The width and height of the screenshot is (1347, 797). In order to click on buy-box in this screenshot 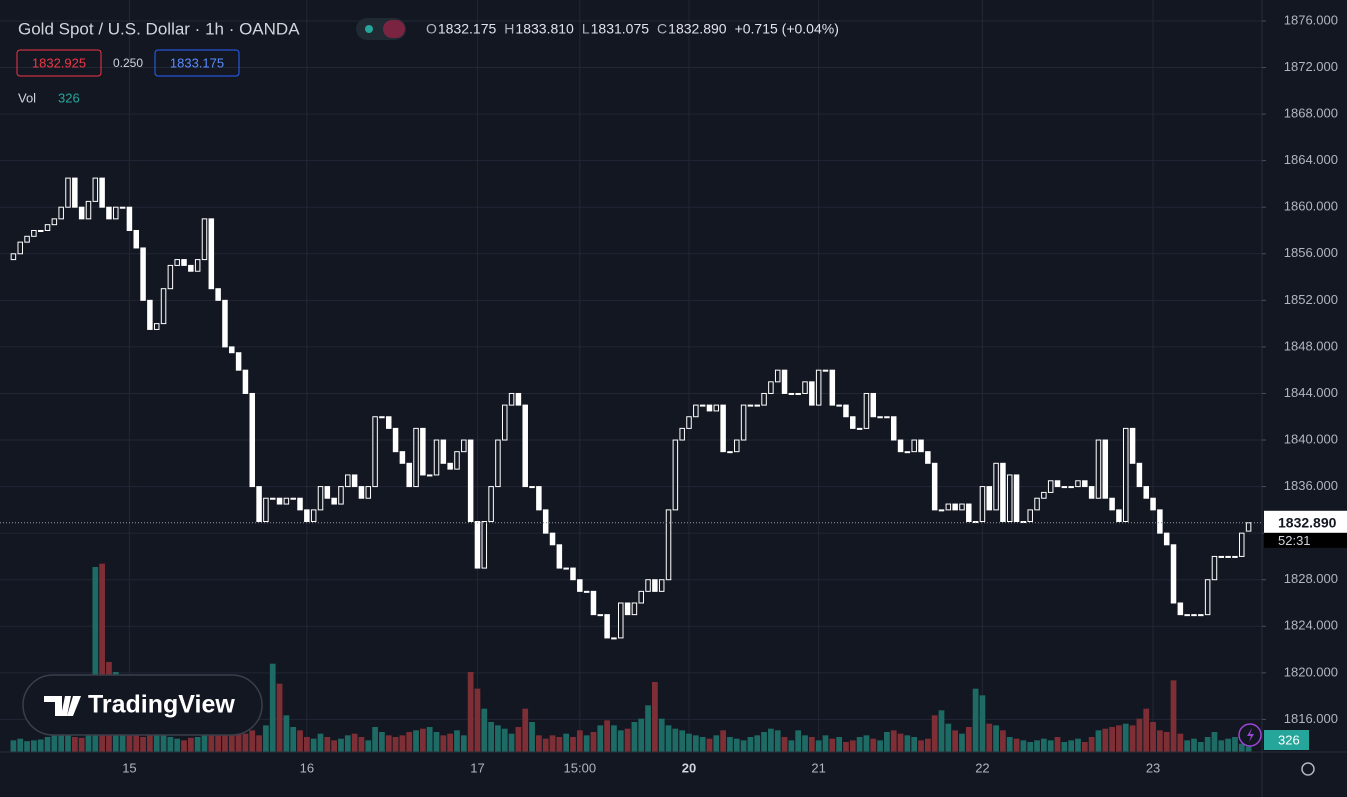, I will do `click(197, 63)`.